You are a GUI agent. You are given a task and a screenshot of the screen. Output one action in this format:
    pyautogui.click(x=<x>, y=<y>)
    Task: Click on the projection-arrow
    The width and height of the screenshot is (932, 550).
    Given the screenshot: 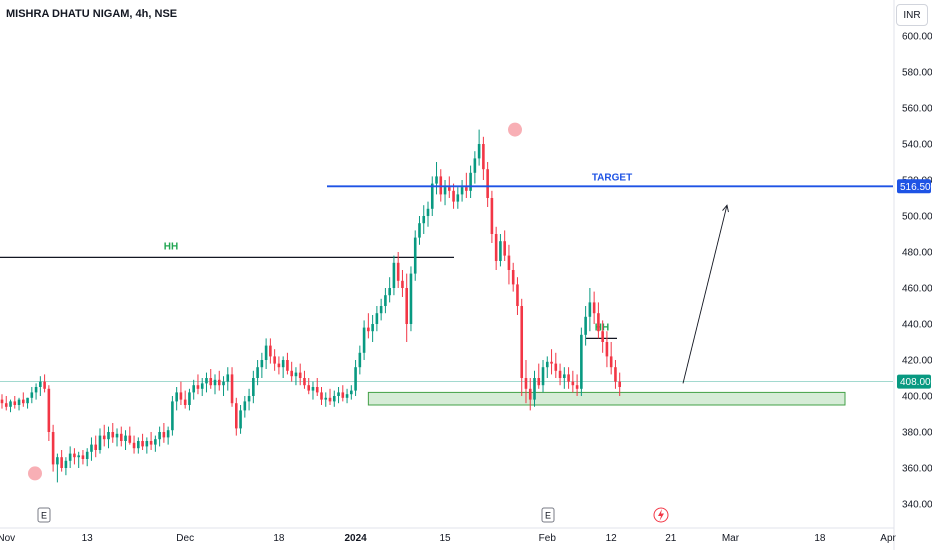 What is the action you would take?
    pyautogui.click(x=705, y=294)
    